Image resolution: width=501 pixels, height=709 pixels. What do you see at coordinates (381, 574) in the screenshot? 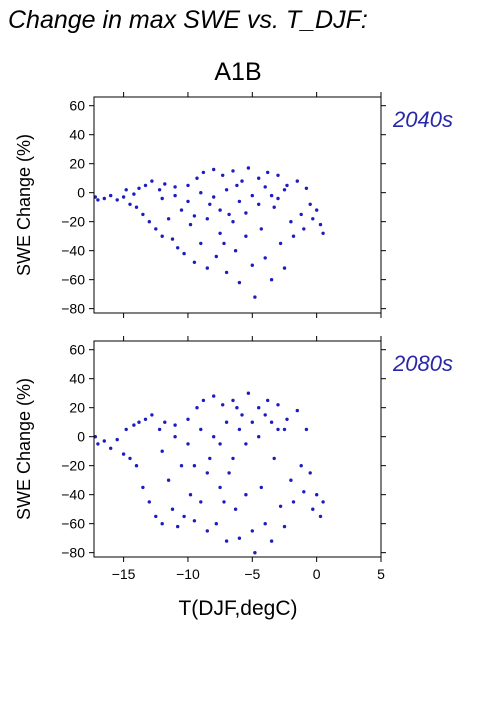
I see `x-tick-label: 5` at bounding box center [381, 574].